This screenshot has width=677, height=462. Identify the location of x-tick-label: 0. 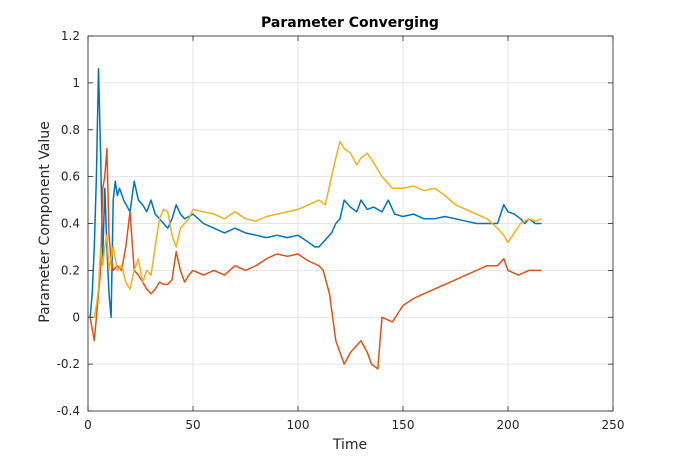
(88, 425).